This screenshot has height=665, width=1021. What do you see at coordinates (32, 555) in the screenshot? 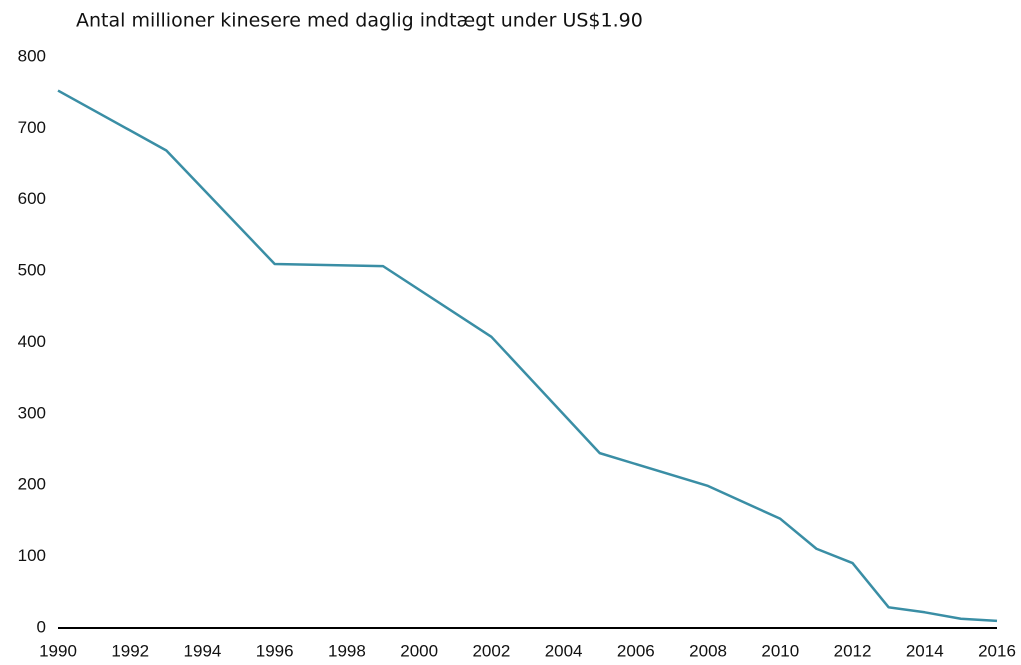
I see `y-tick-label: 100` at bounding box center [32, 555].